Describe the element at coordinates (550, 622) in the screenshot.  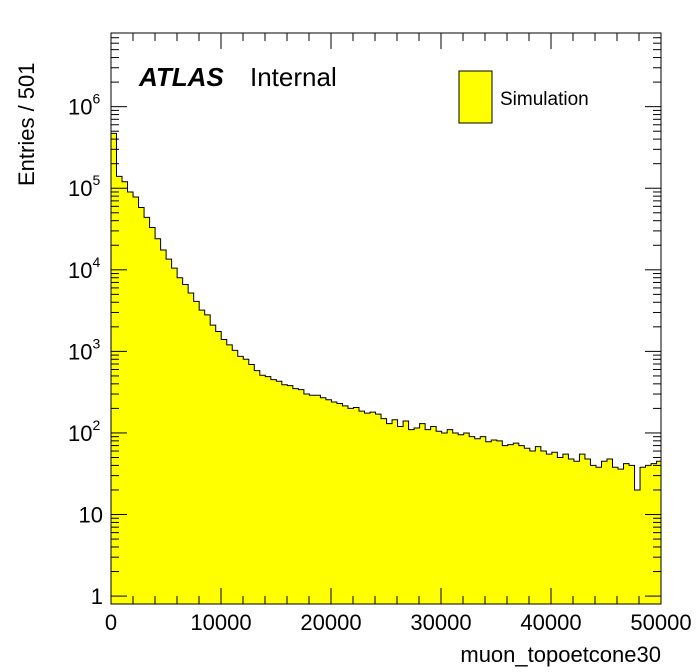
I see `x-tick-label: 40000` at that location.